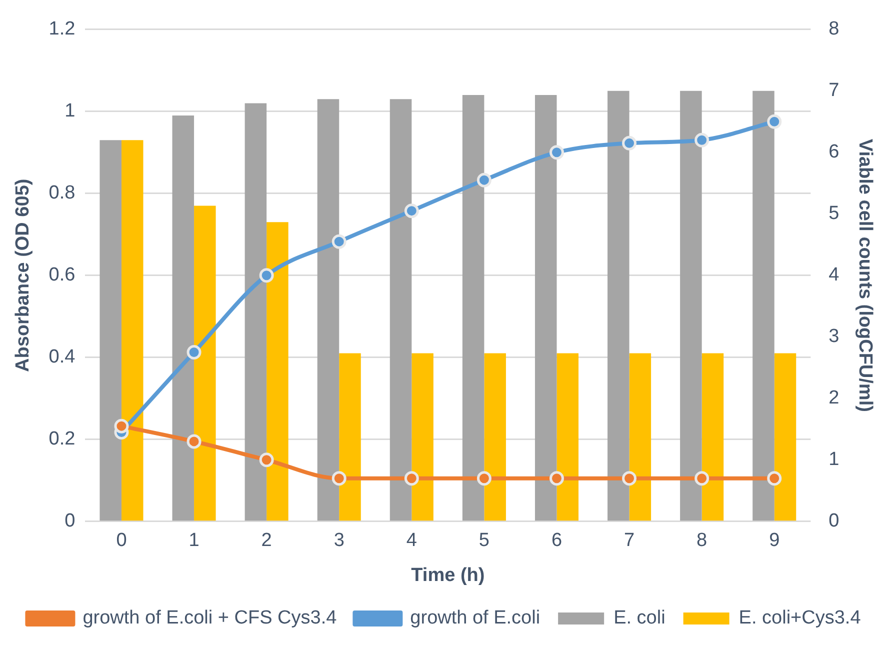 This screenshot has width=892, height=648. Describe the element at coordinates (834, 398) in the screenshot. I see `y2-tick-label: 2` at that location.